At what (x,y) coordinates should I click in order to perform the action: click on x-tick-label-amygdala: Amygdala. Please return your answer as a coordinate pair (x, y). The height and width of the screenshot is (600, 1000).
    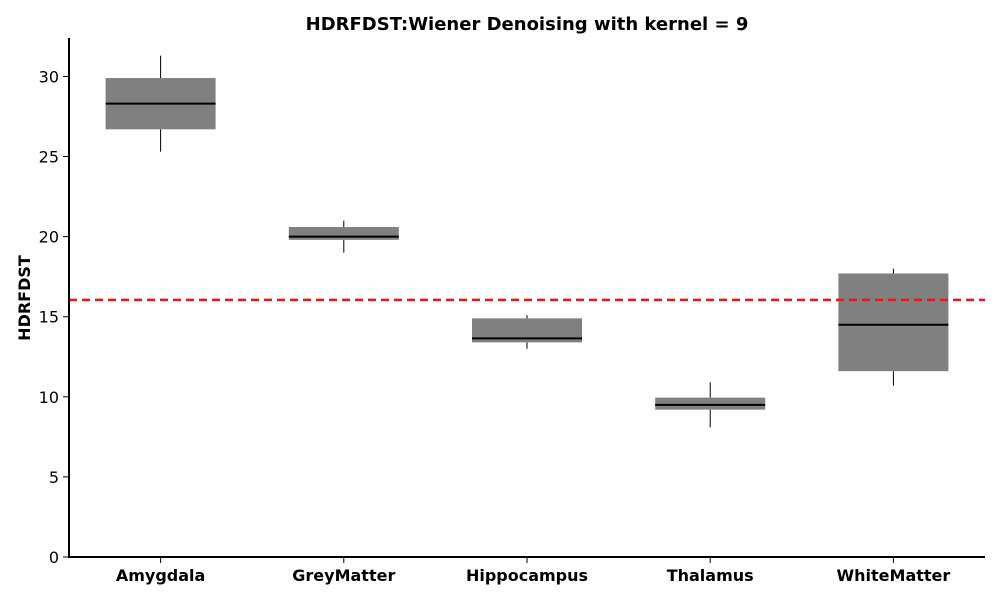
    Looking at the image, I should click on (160, 575).